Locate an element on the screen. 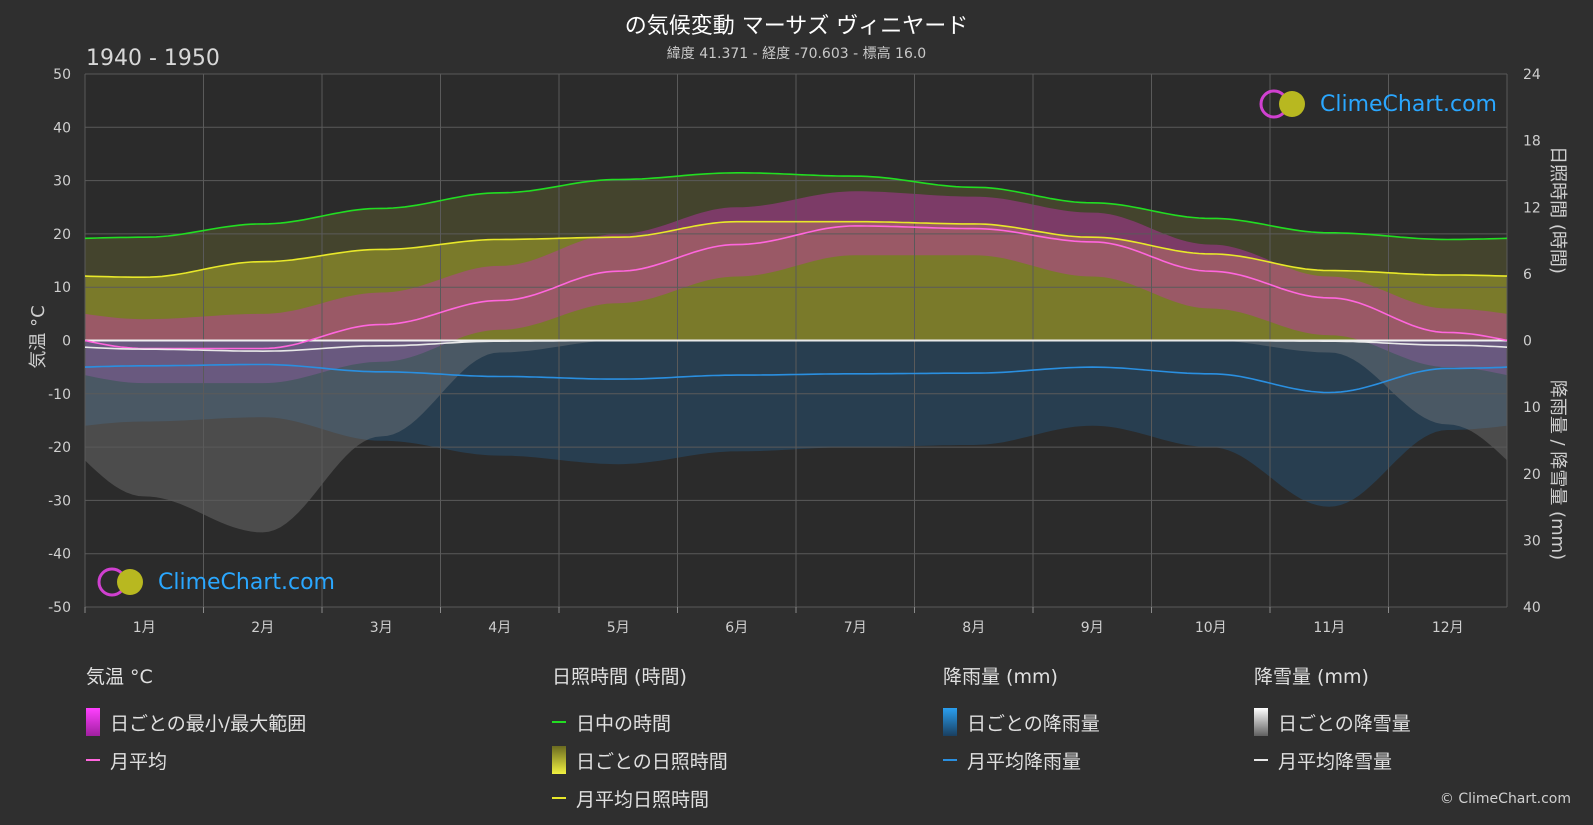 Image resolution: width=1593 pixels, height=825 pixels. series-line-snow-mean is located at coordinates (796, 346).